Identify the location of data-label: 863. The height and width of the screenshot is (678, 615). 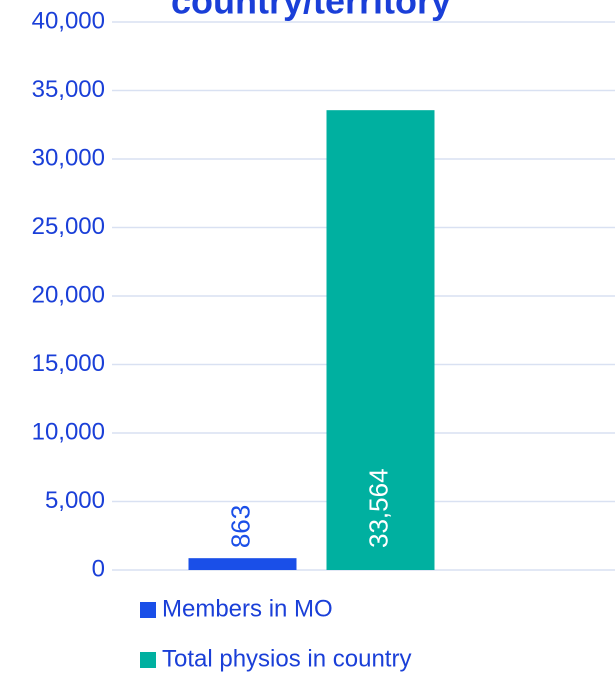
(240, 526).